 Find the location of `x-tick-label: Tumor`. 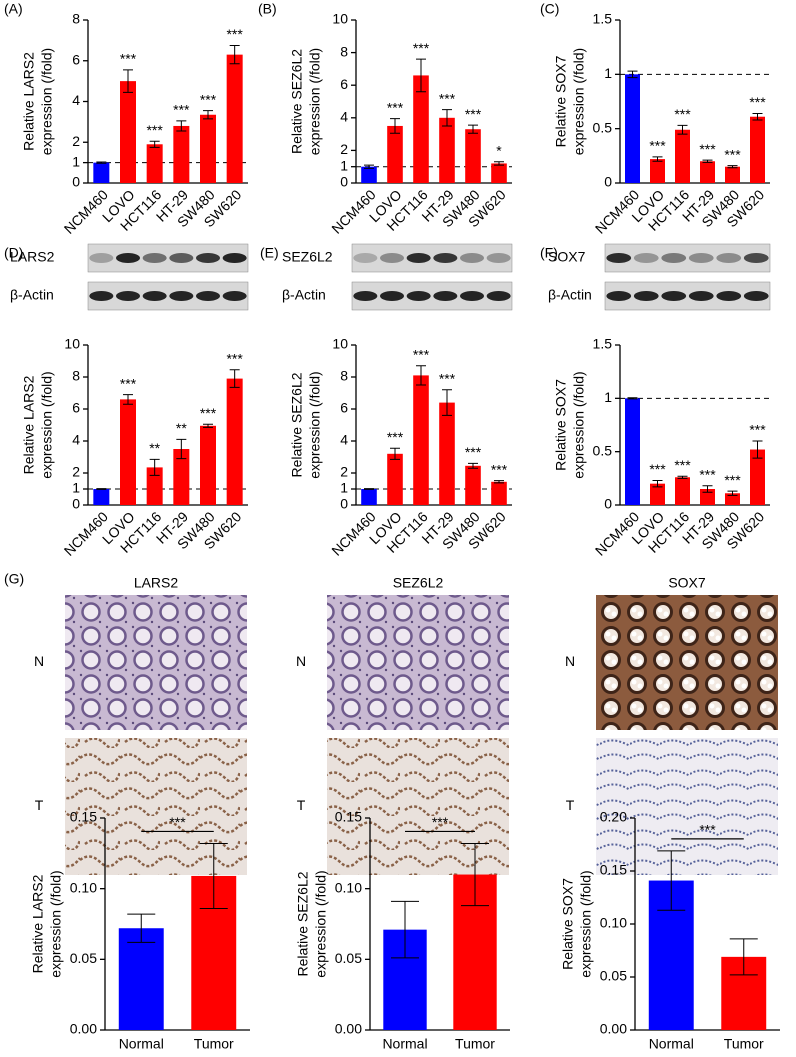

x-tick-label: Tumor is located at coordinates (214, 1044).